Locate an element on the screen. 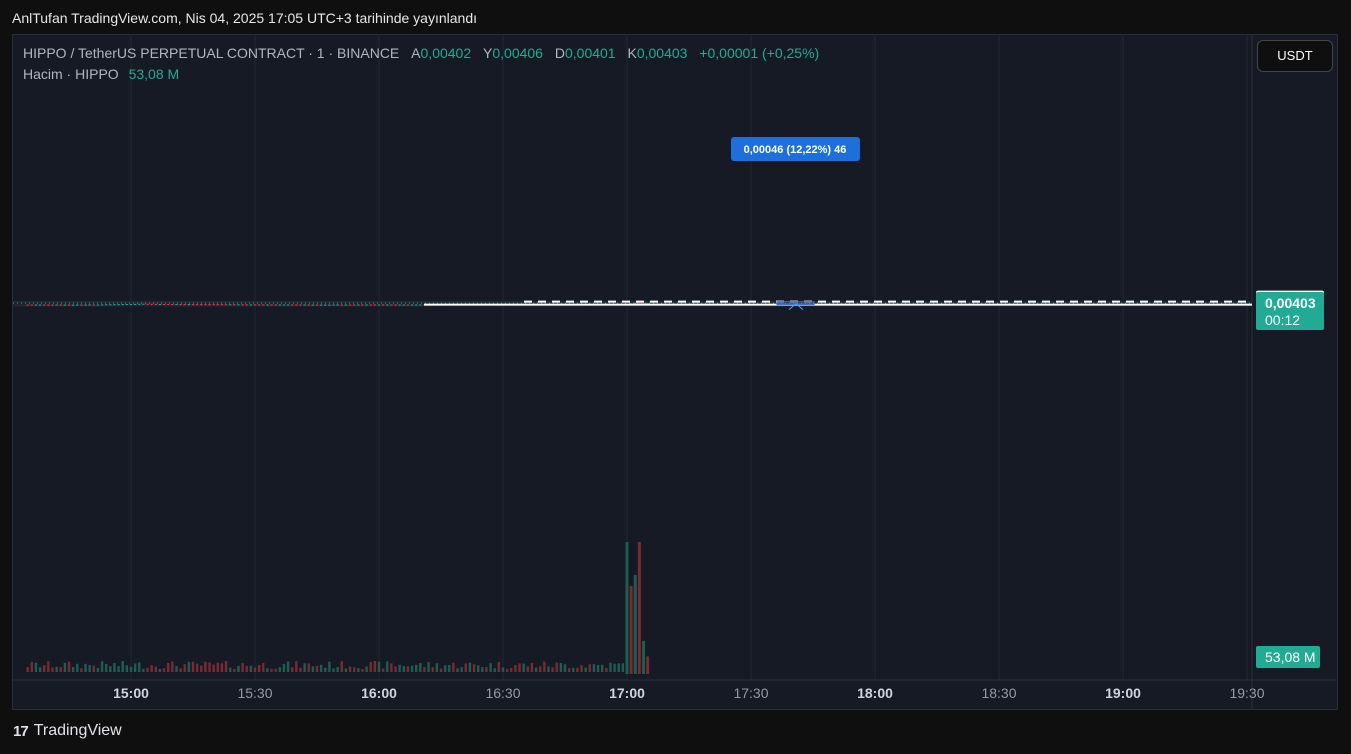 The image size is (1351, 754). volume-label: Hacim · HIPPO is located at coordinates (71, 74).